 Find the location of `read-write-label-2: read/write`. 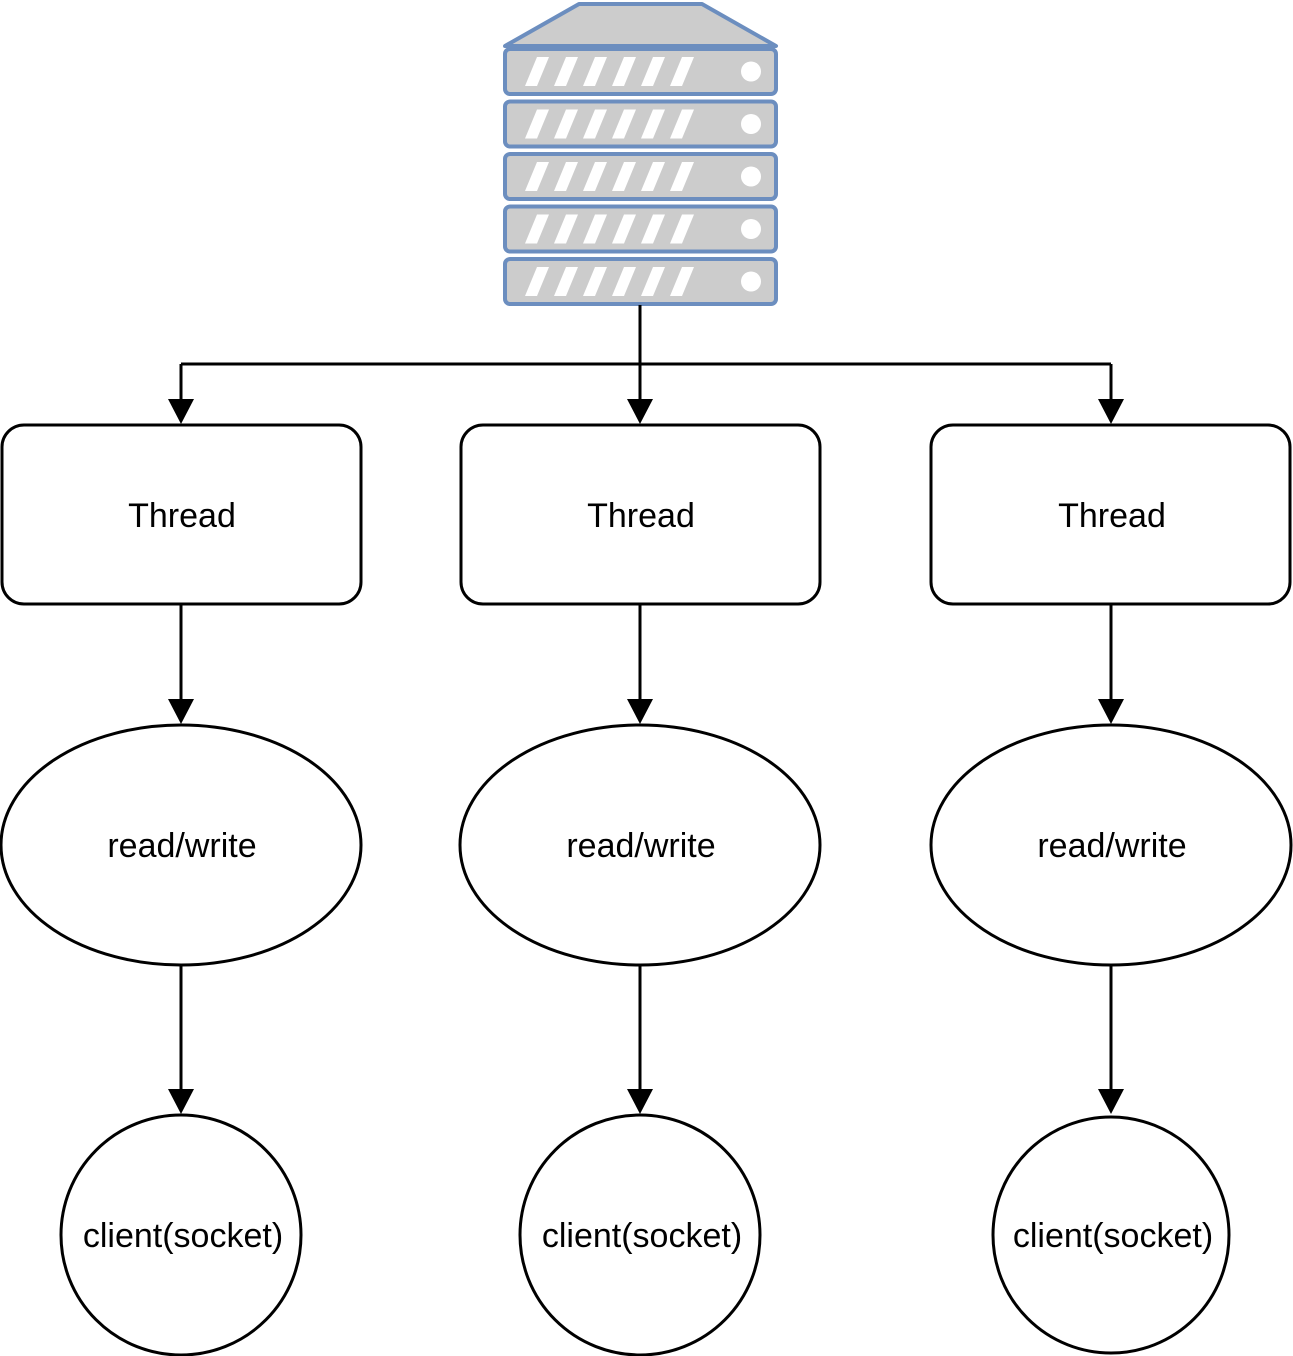

read-write-label-2: read/write is located at coordinates (640, 846).